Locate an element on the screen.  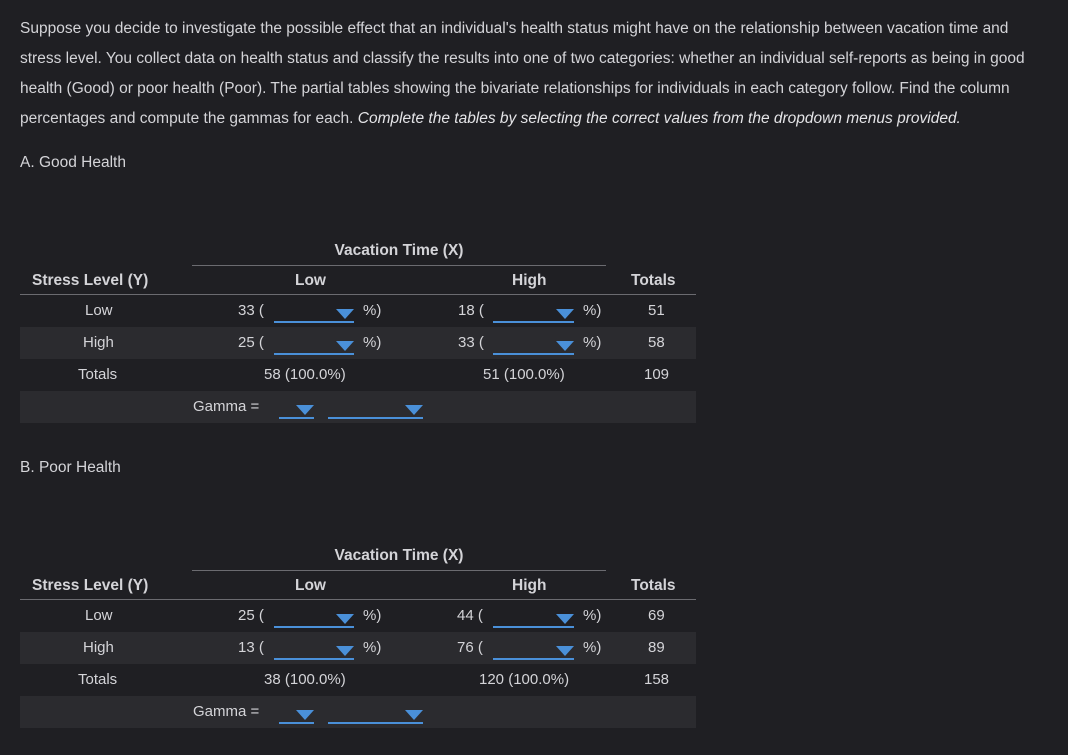
row-total: 89 is located at coordinates (656, 647).